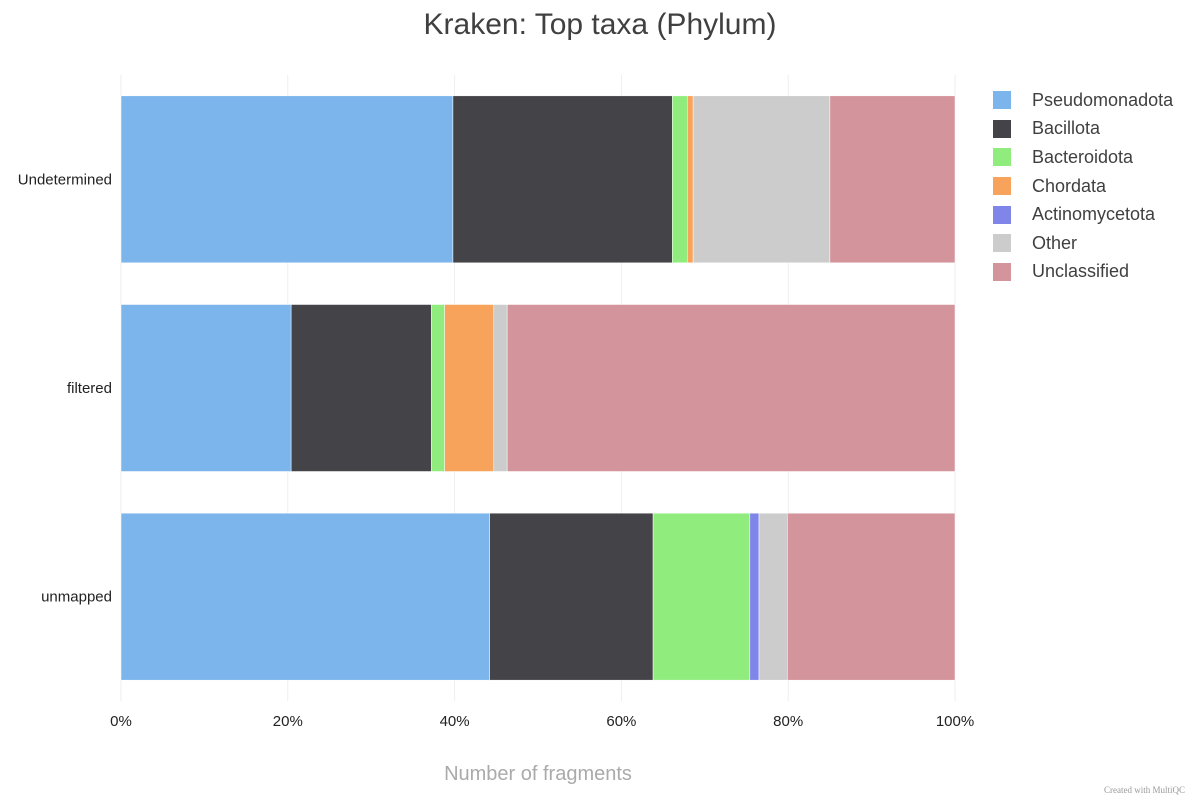 The height and width of the screenshot is (800, 1200). I want to click on legend-label: Actinomycetota, so click(1094, 214).